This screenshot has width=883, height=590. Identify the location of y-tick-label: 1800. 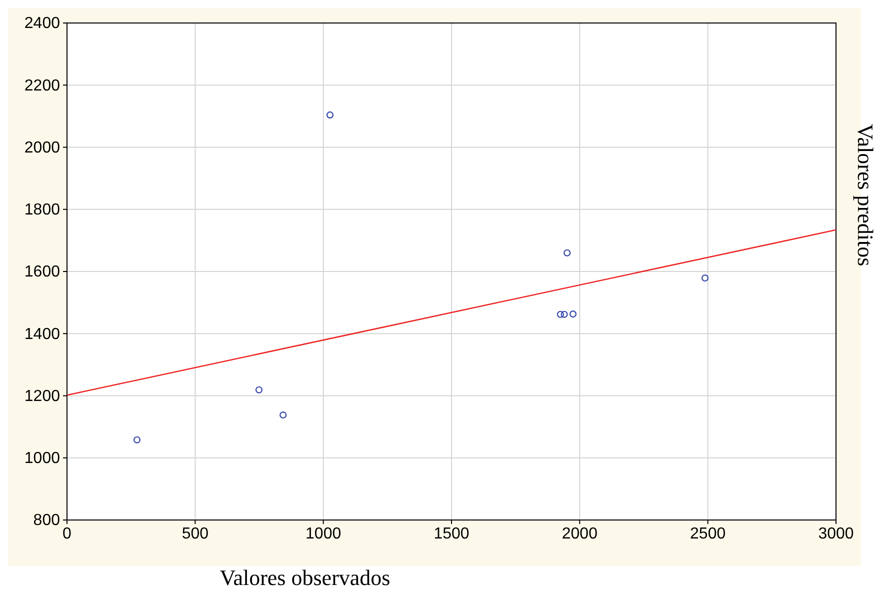
(42, 209).